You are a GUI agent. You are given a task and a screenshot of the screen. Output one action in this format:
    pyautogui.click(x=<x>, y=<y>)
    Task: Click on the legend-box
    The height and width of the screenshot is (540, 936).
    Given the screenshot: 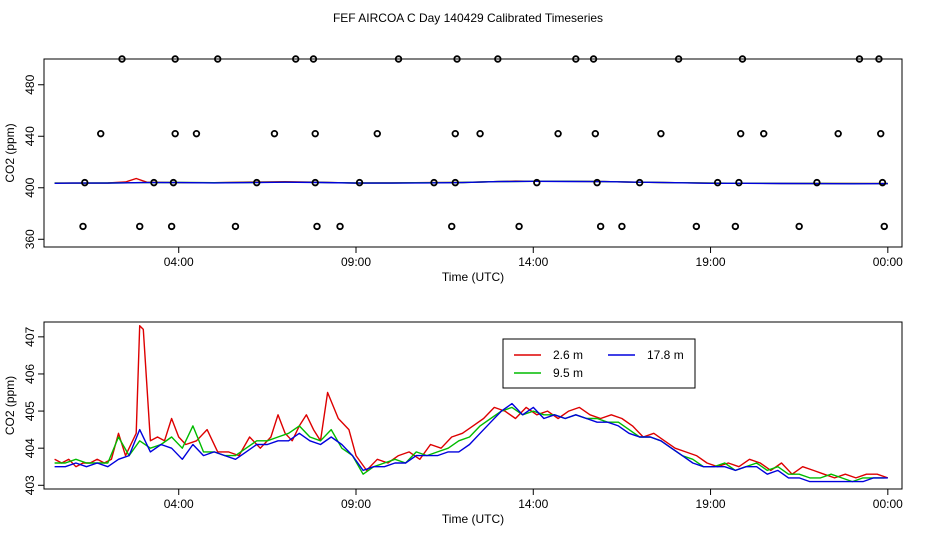 What is the action you would take?
    pyautogui.click(x=599, y=363)
    